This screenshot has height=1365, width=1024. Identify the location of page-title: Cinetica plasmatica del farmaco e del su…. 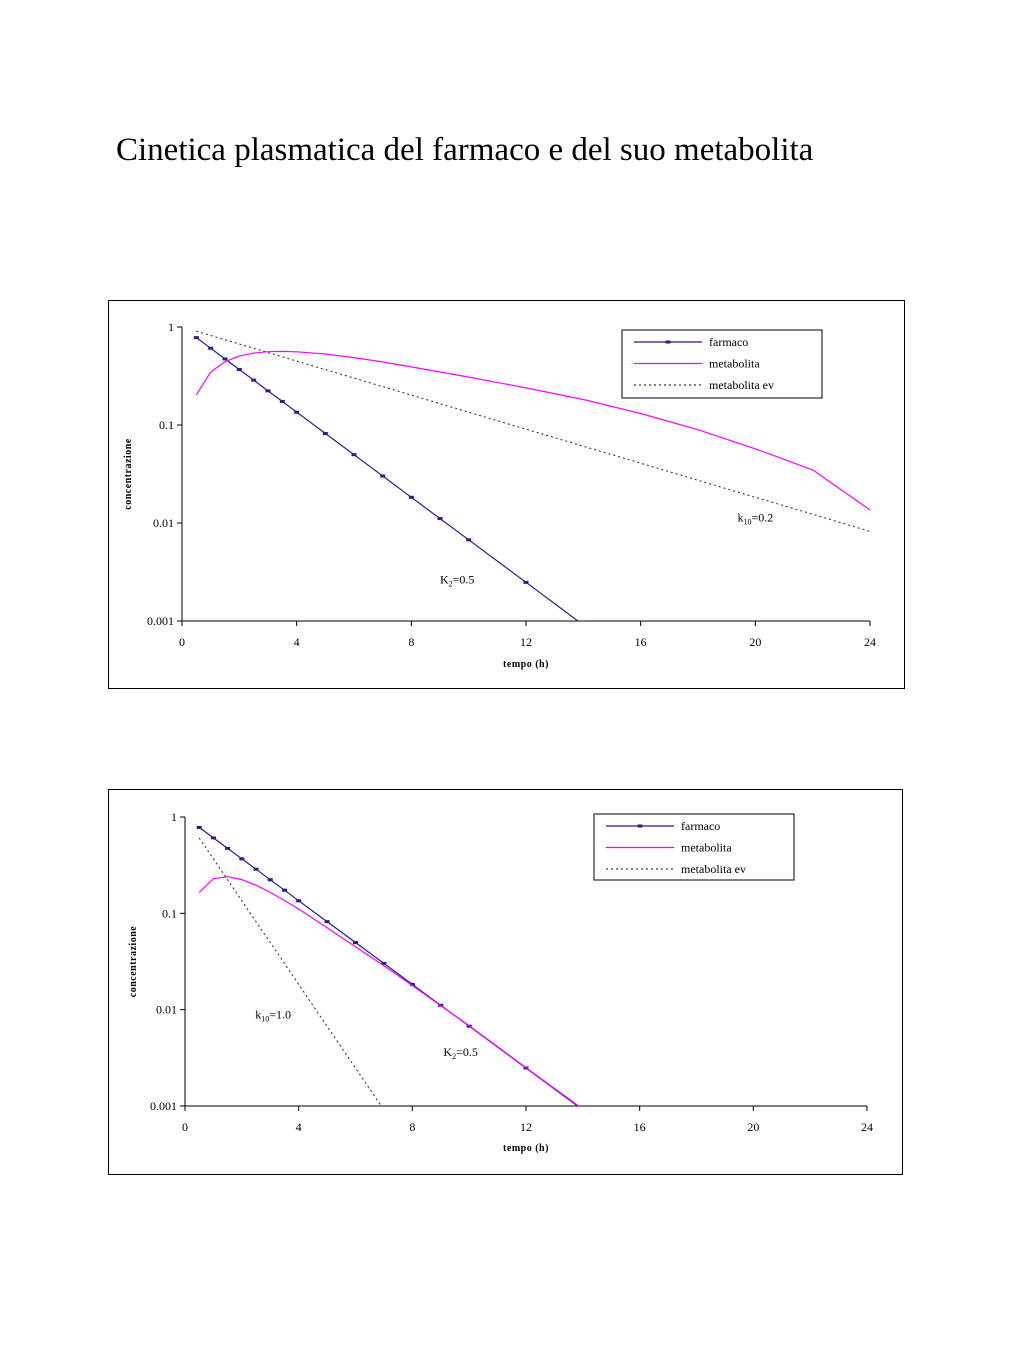
(465, 150).